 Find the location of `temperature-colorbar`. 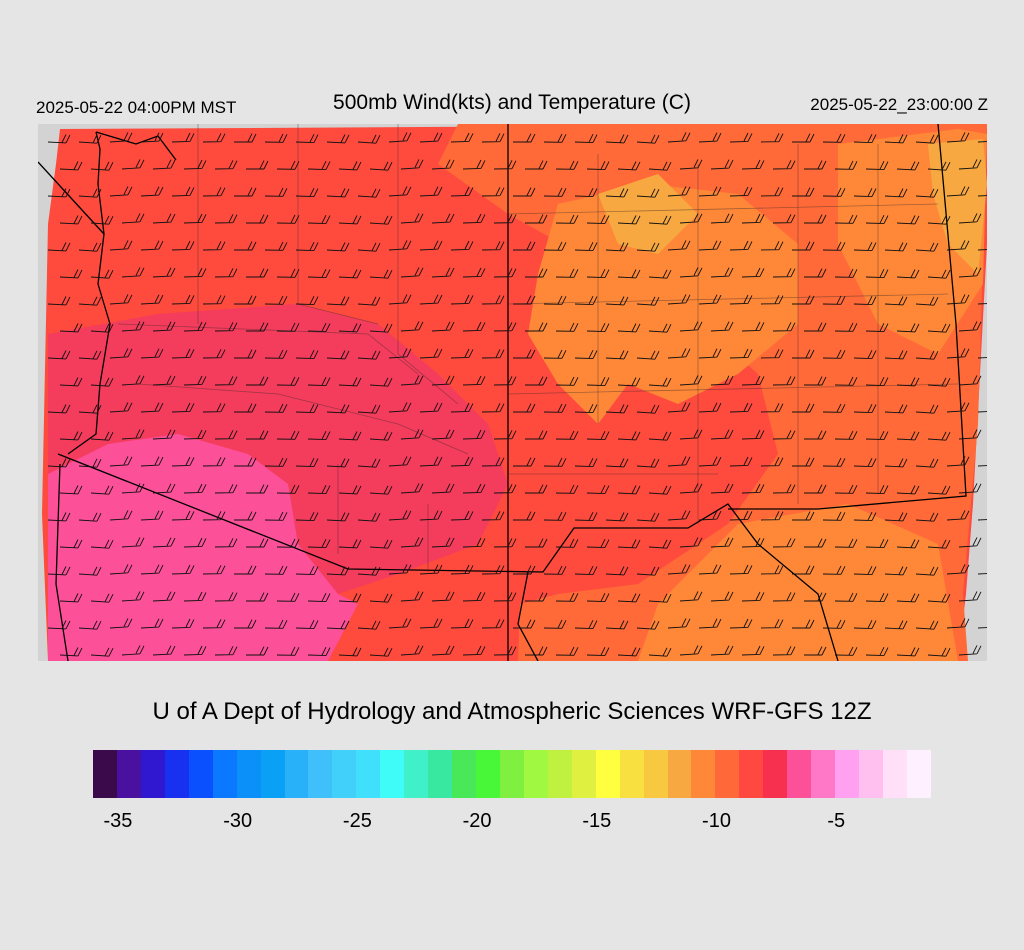

temperature-colorbar is located at coordinates (512, 774).